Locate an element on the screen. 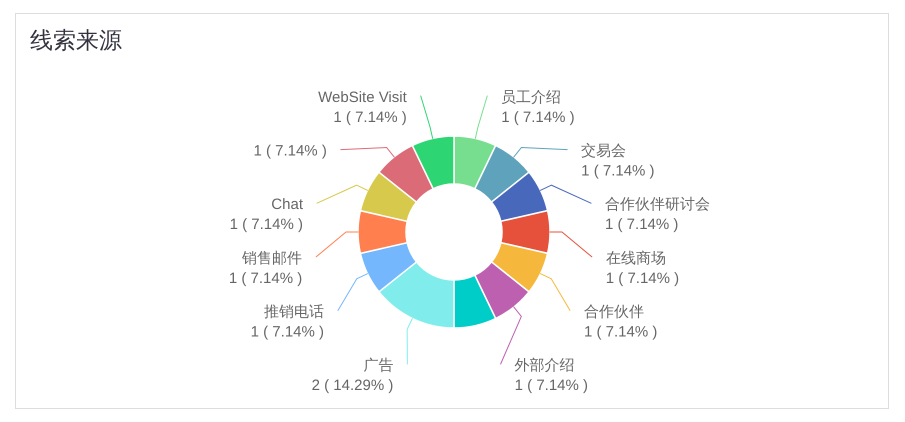  chart-title: 线索来源 is located at coordinates (76, 40).